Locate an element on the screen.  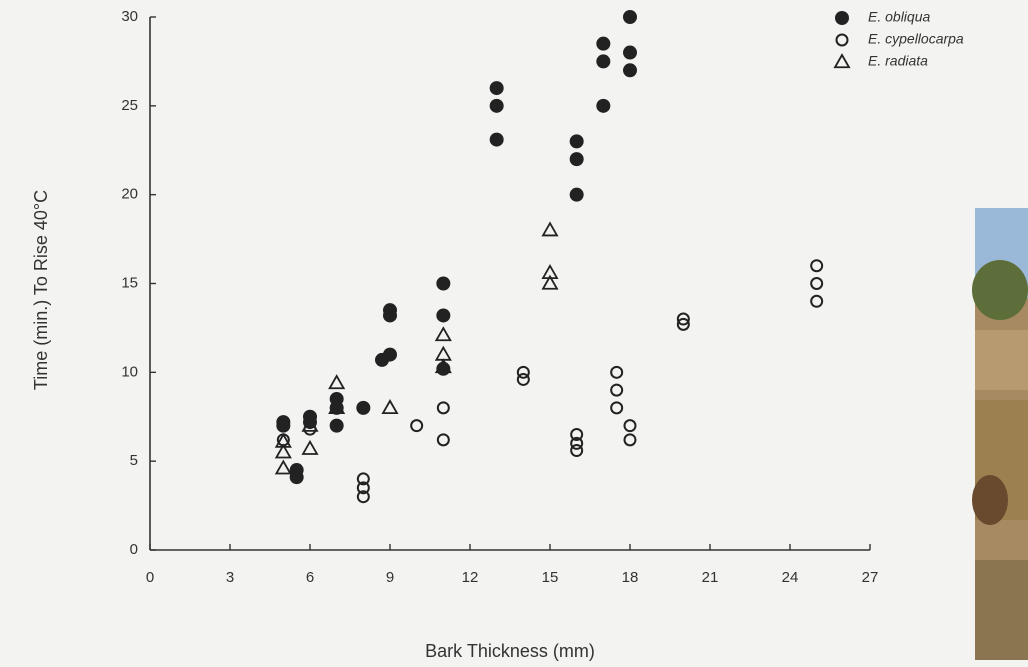
x-axis-label: Bark Thickness (mm) is located at coordinates (510, 651).